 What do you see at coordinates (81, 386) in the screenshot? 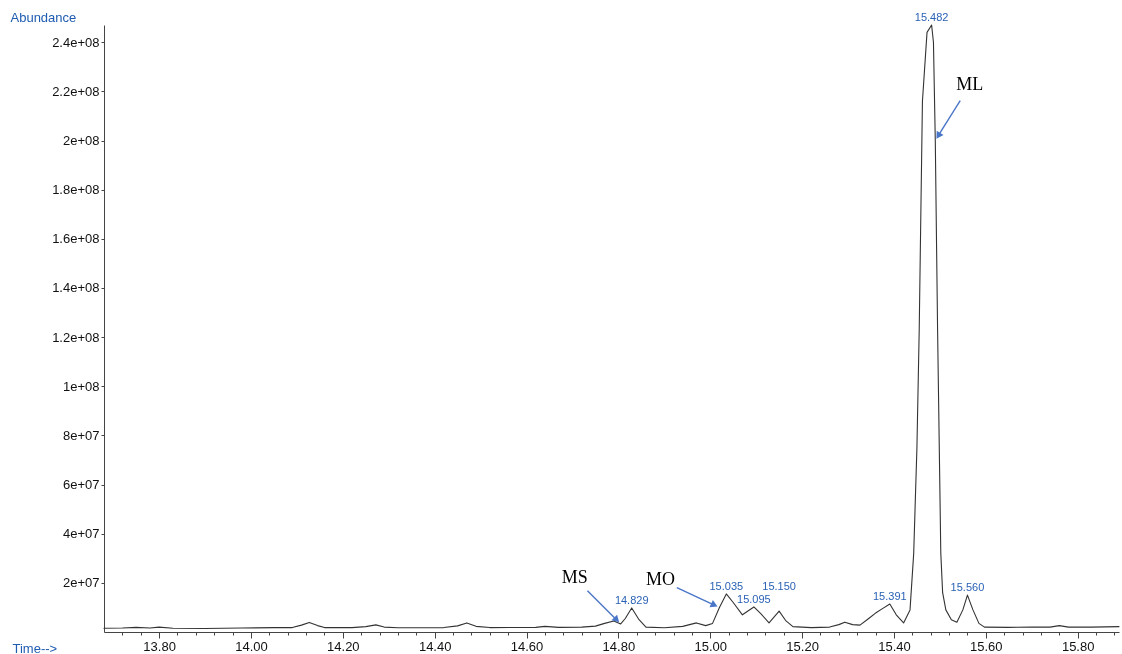
I see `y-tick-label: 1e+08` at bounding box center [81, 386].